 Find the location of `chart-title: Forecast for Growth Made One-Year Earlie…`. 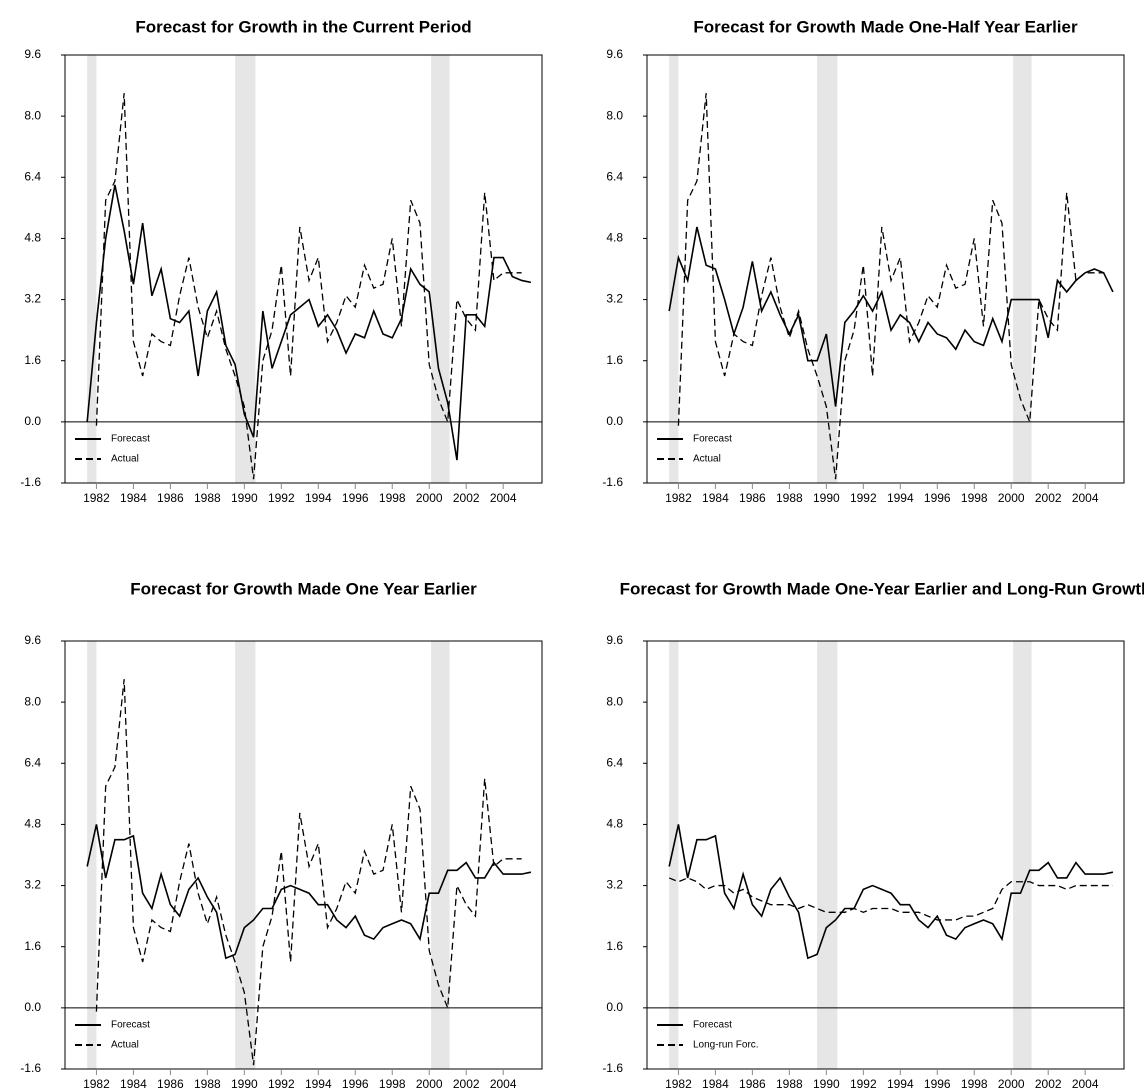

chart-title: Forecast for Growth Made One-Year Earlie… is located at coordinates (882, 588).